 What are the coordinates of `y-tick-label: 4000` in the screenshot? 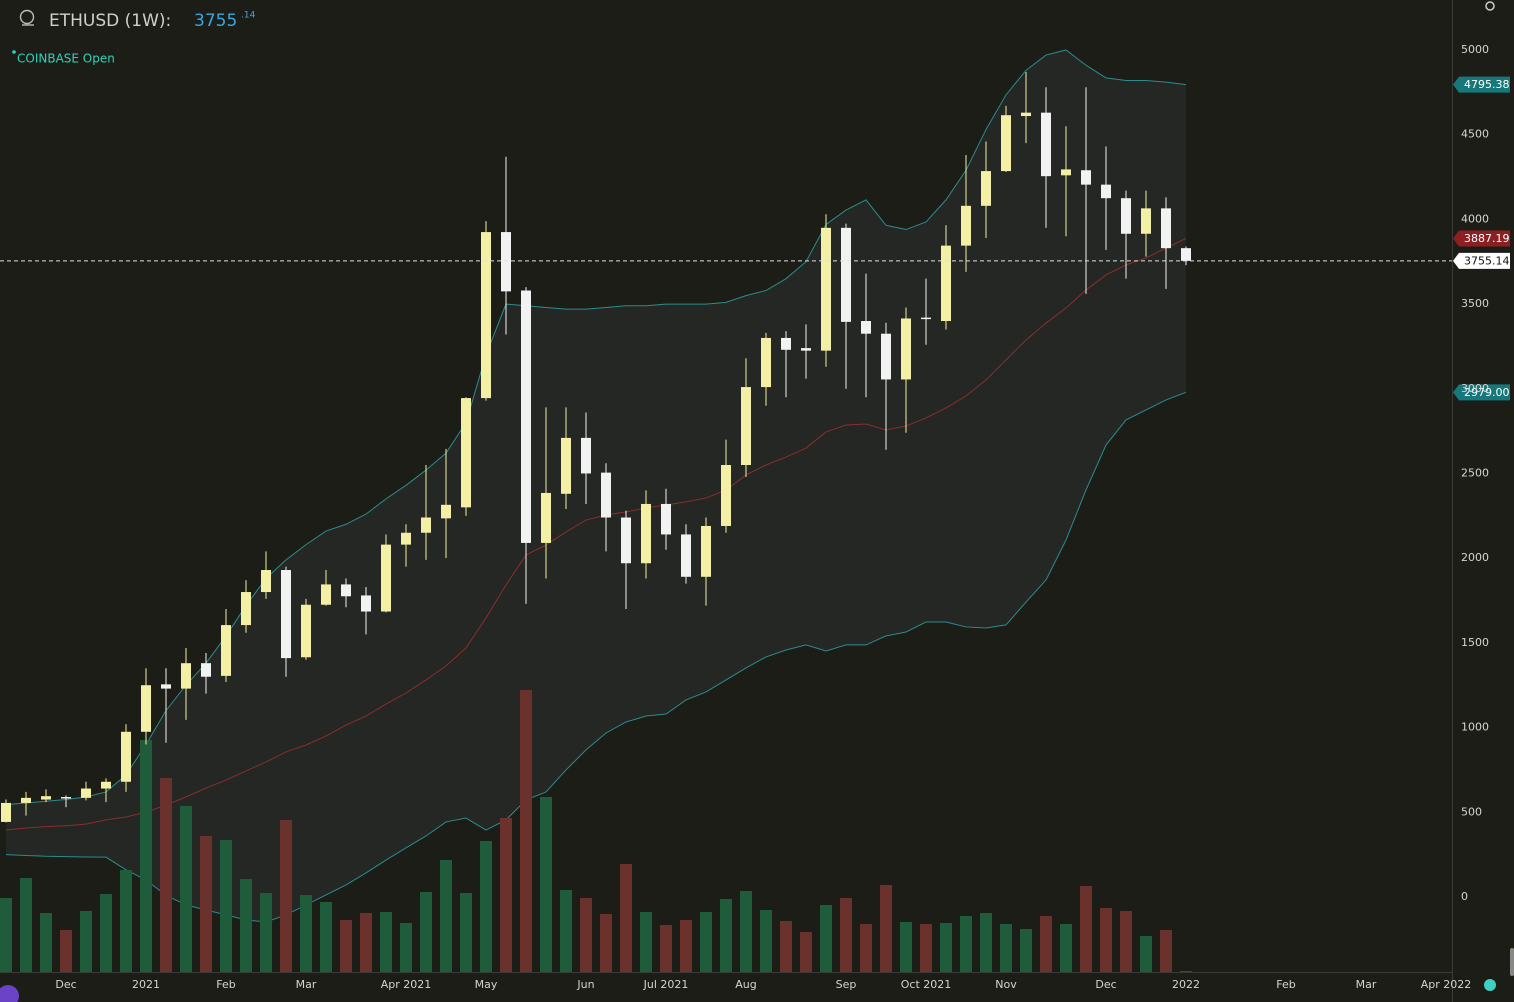 It's located at (1475, 218).